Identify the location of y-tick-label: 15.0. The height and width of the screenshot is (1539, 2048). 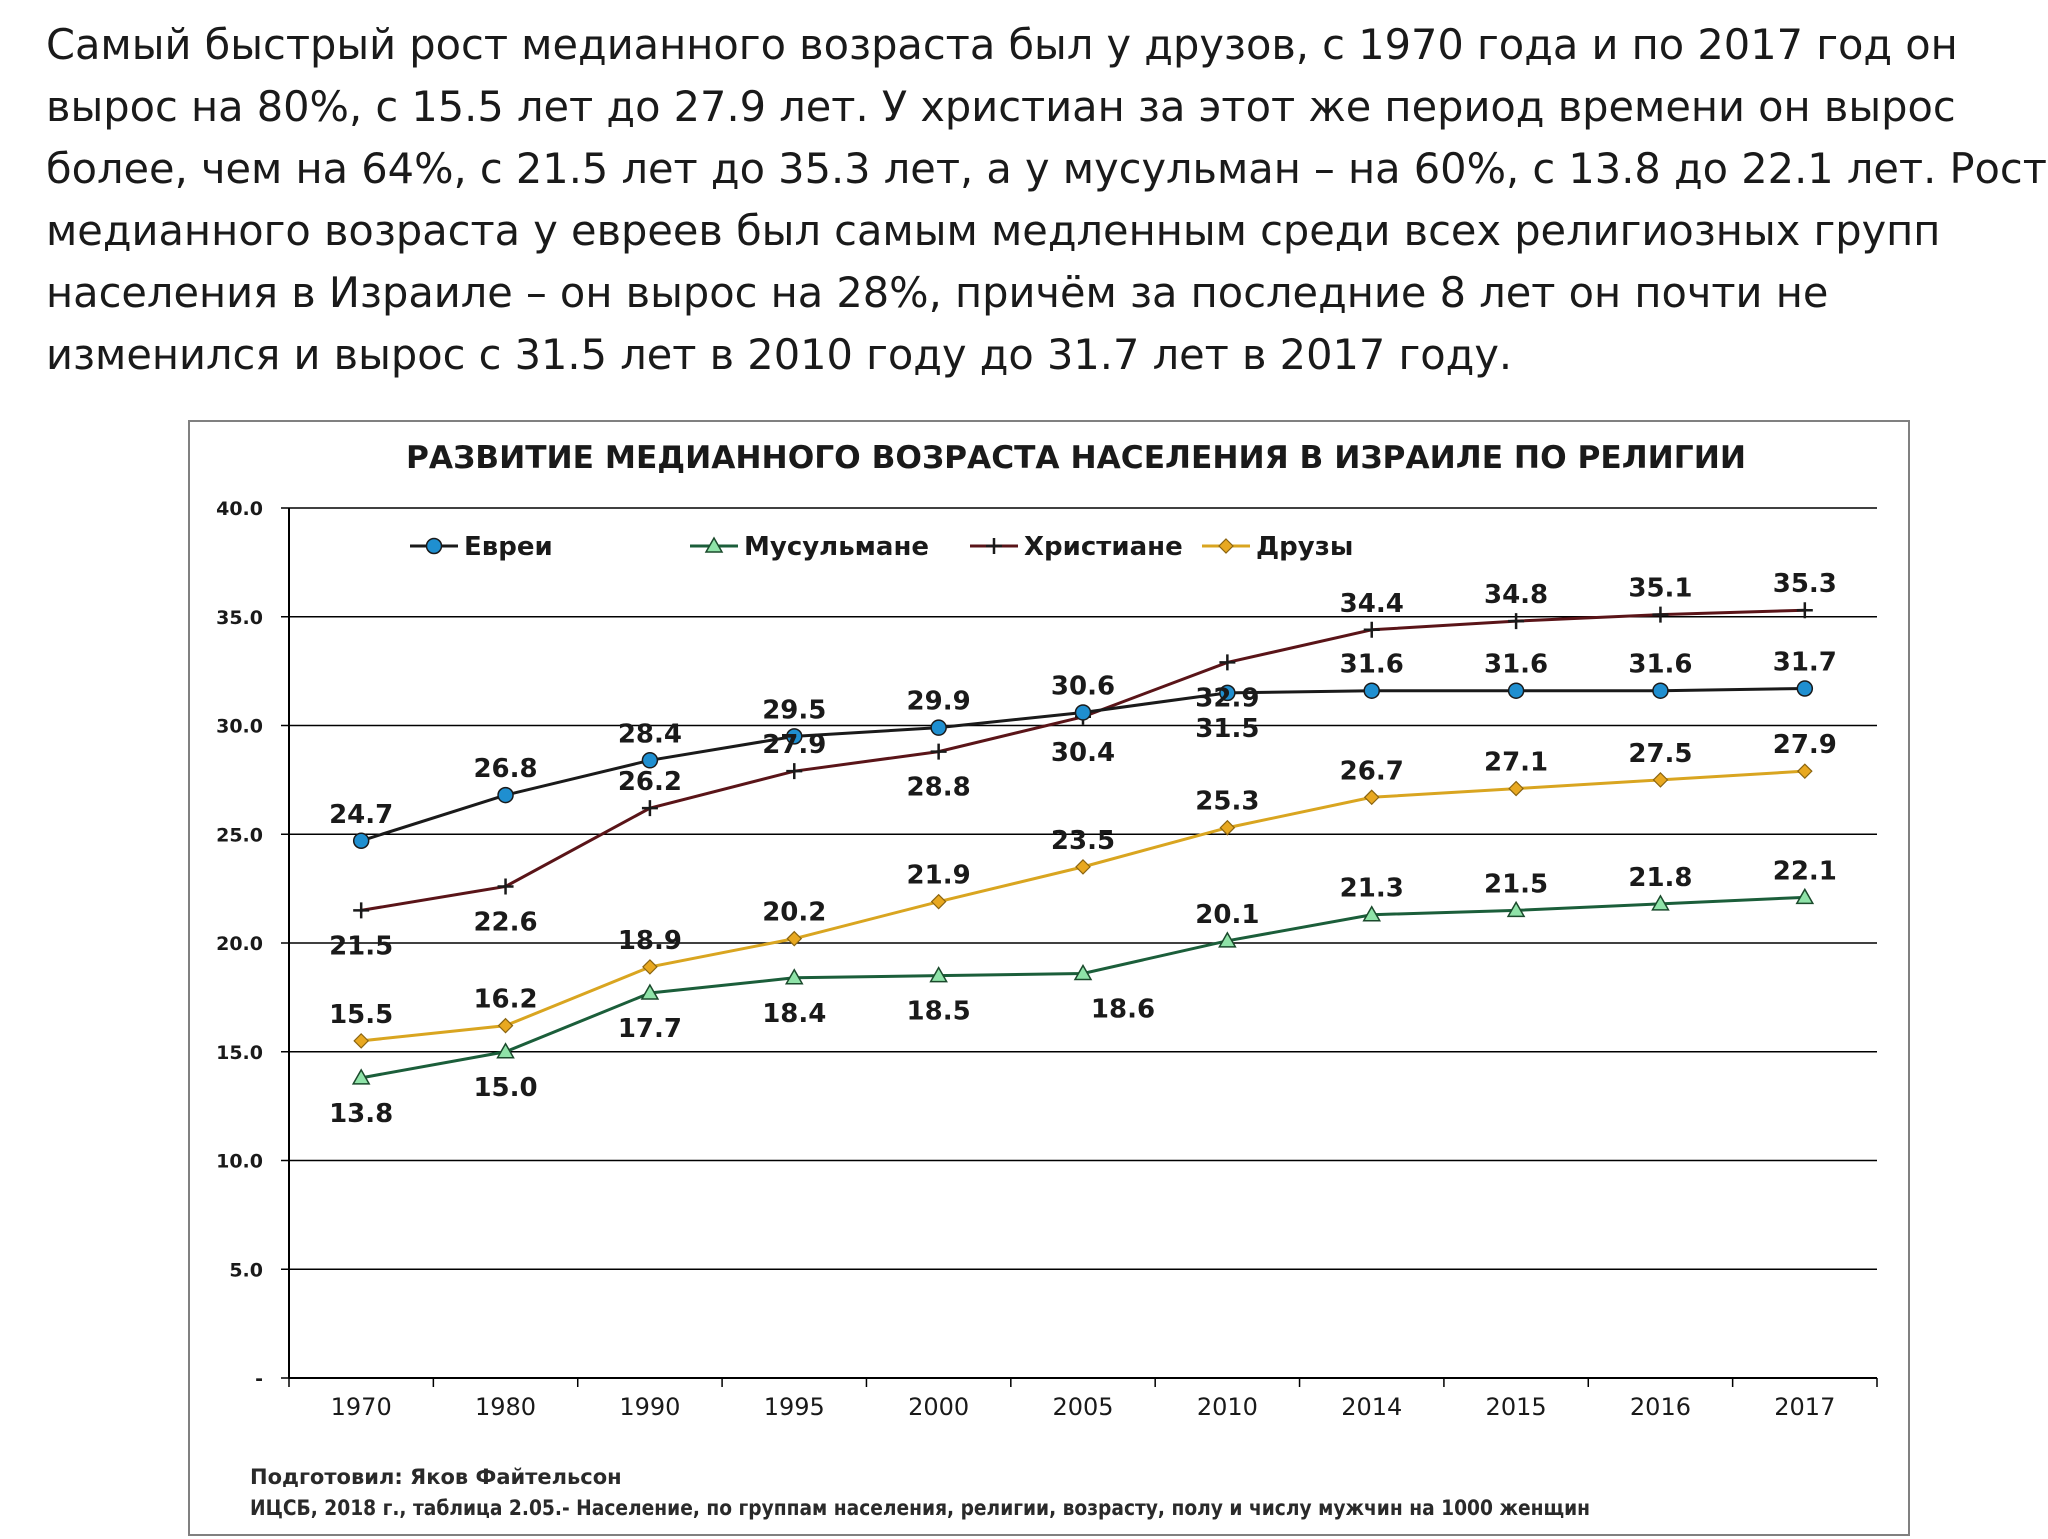
(239, 1053).